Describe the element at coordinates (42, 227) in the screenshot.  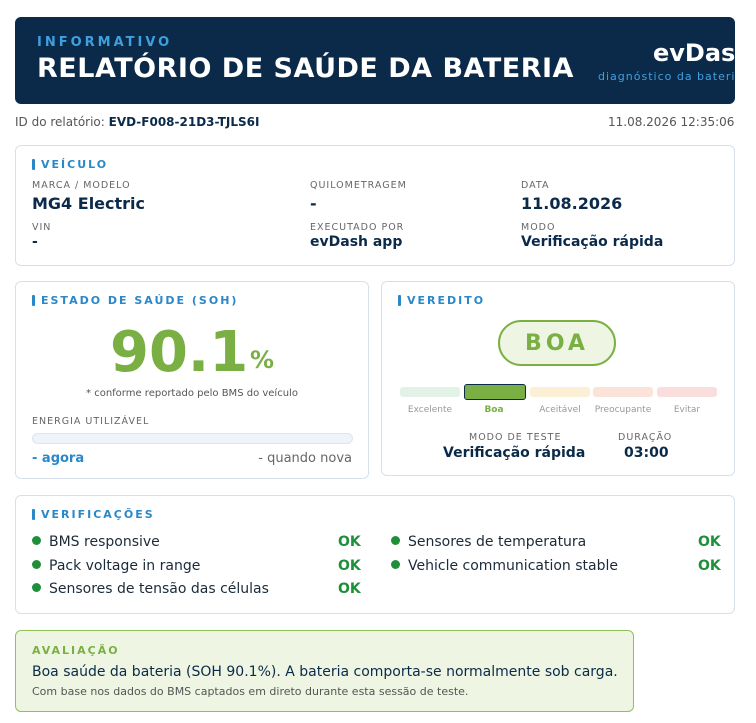
I see `vin-label: VIN` at that location.